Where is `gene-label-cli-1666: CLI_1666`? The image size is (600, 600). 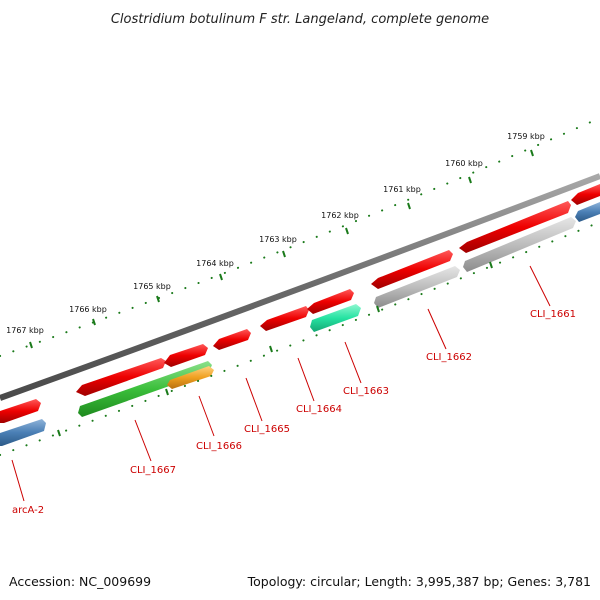 gene-label-cli-1666: CLI_1666 is located at coordinates (219, 446).